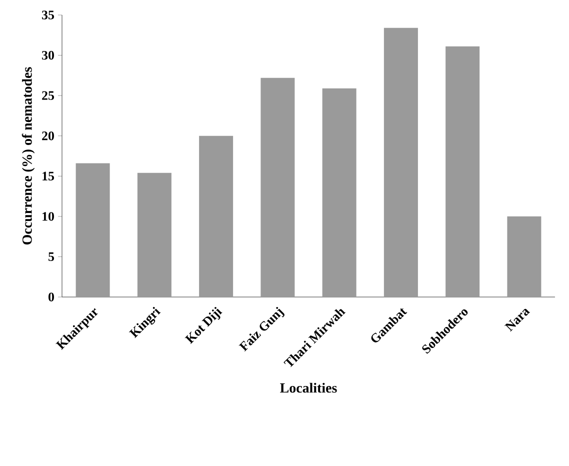 The height and width of the screenshot is (466, 569). I want to click on y-tick-label: 25, so click(48, 95).